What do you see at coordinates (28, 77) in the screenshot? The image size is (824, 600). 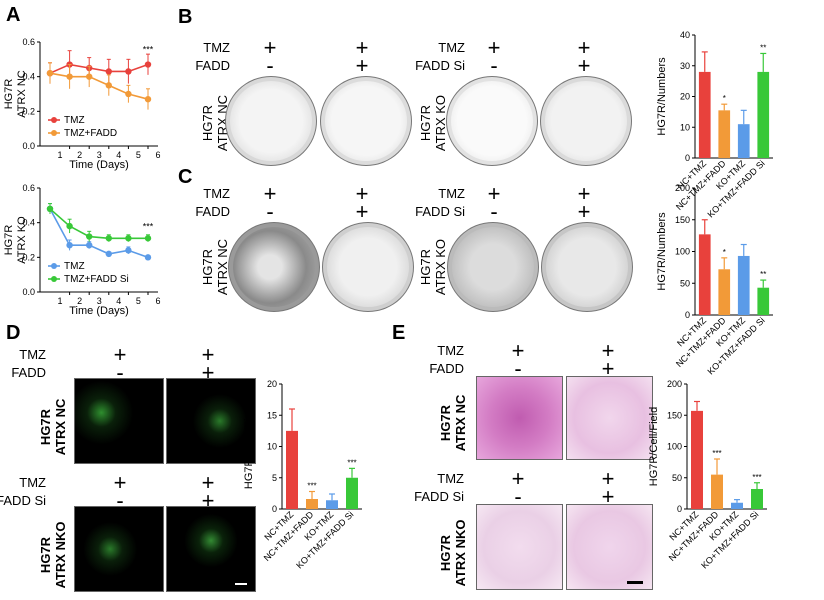 I see `y-tick-label: 0.4` at bounding box center [28, 77].